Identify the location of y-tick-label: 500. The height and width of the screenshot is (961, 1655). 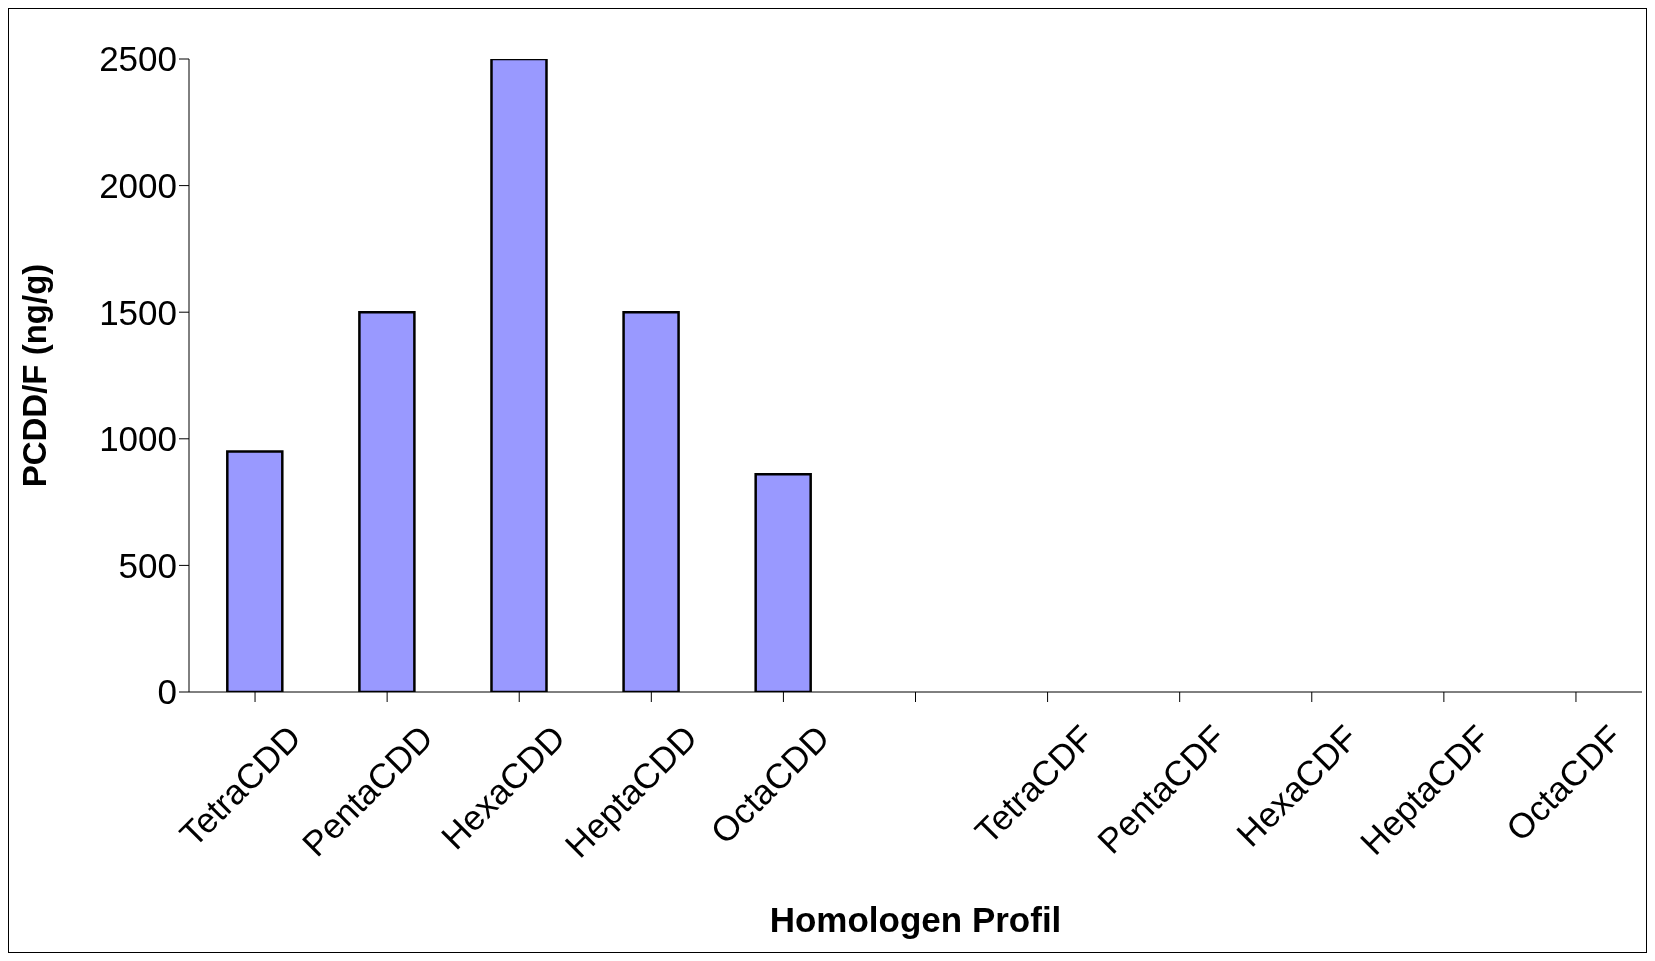
(147, 565).